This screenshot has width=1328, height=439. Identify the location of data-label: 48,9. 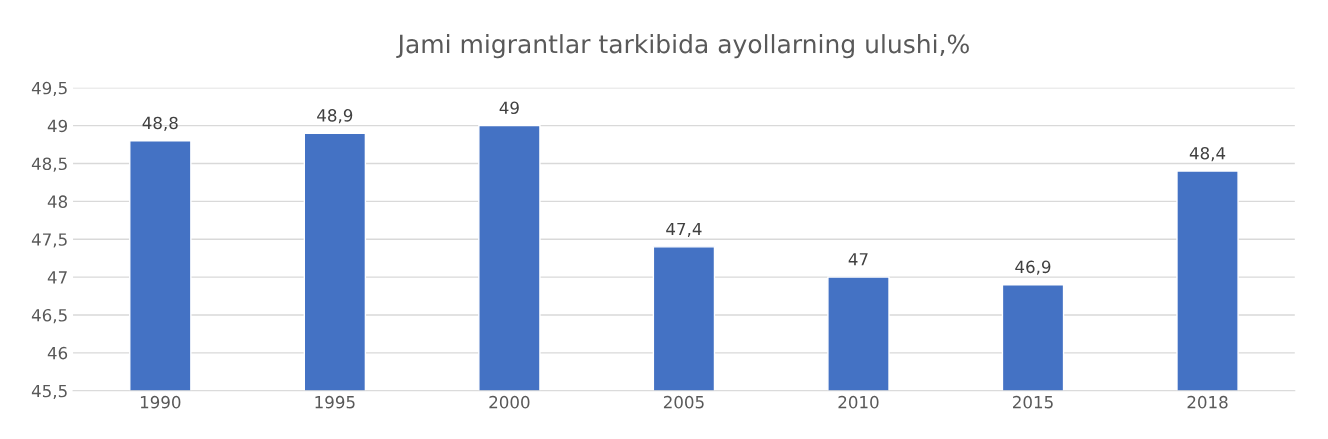
(335, 116).